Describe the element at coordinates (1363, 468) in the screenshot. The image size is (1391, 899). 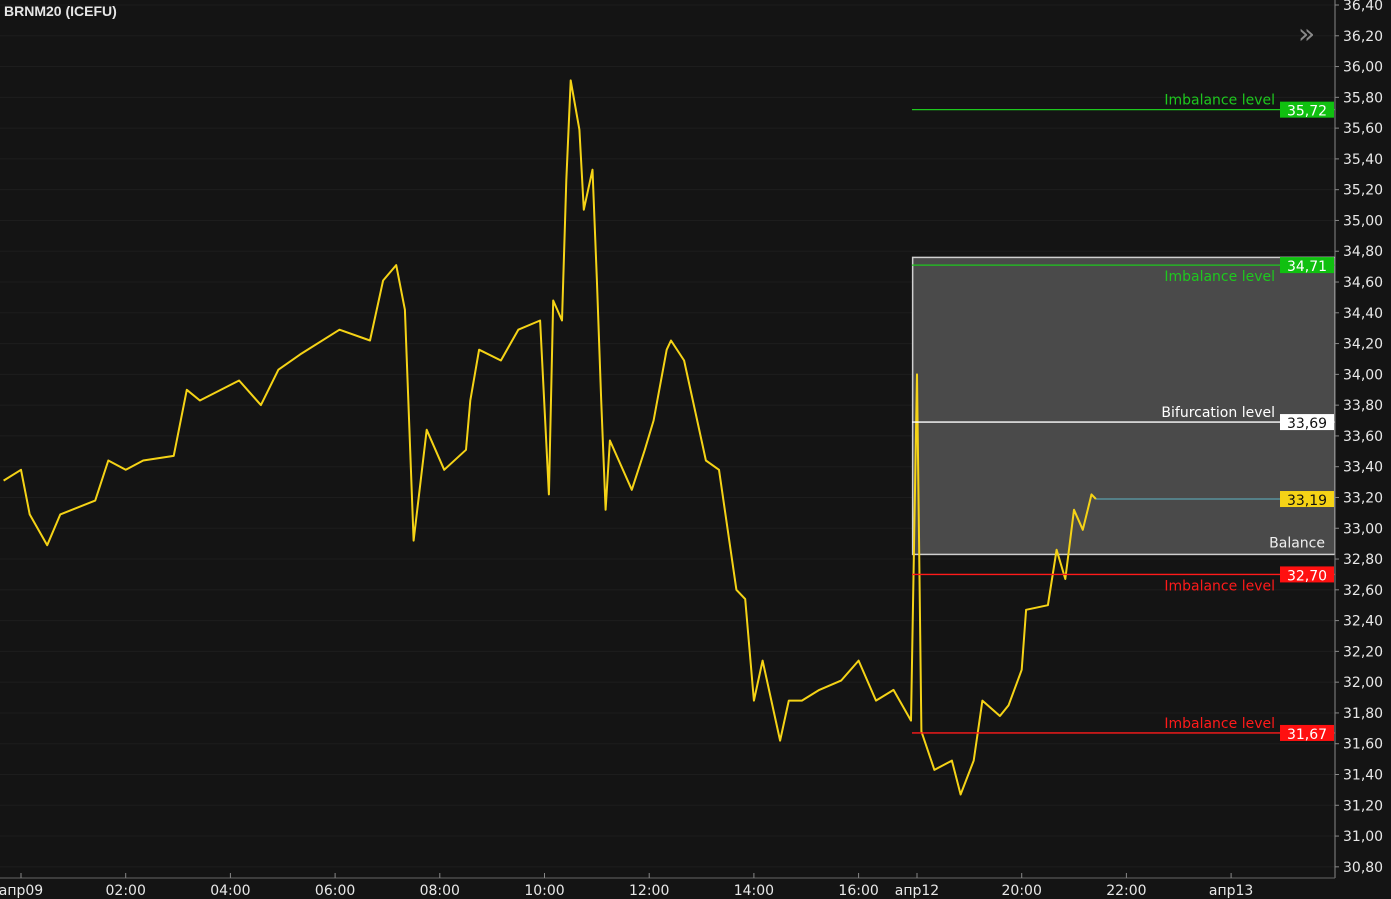
I see `y-tick-label: 33,40` at that location.